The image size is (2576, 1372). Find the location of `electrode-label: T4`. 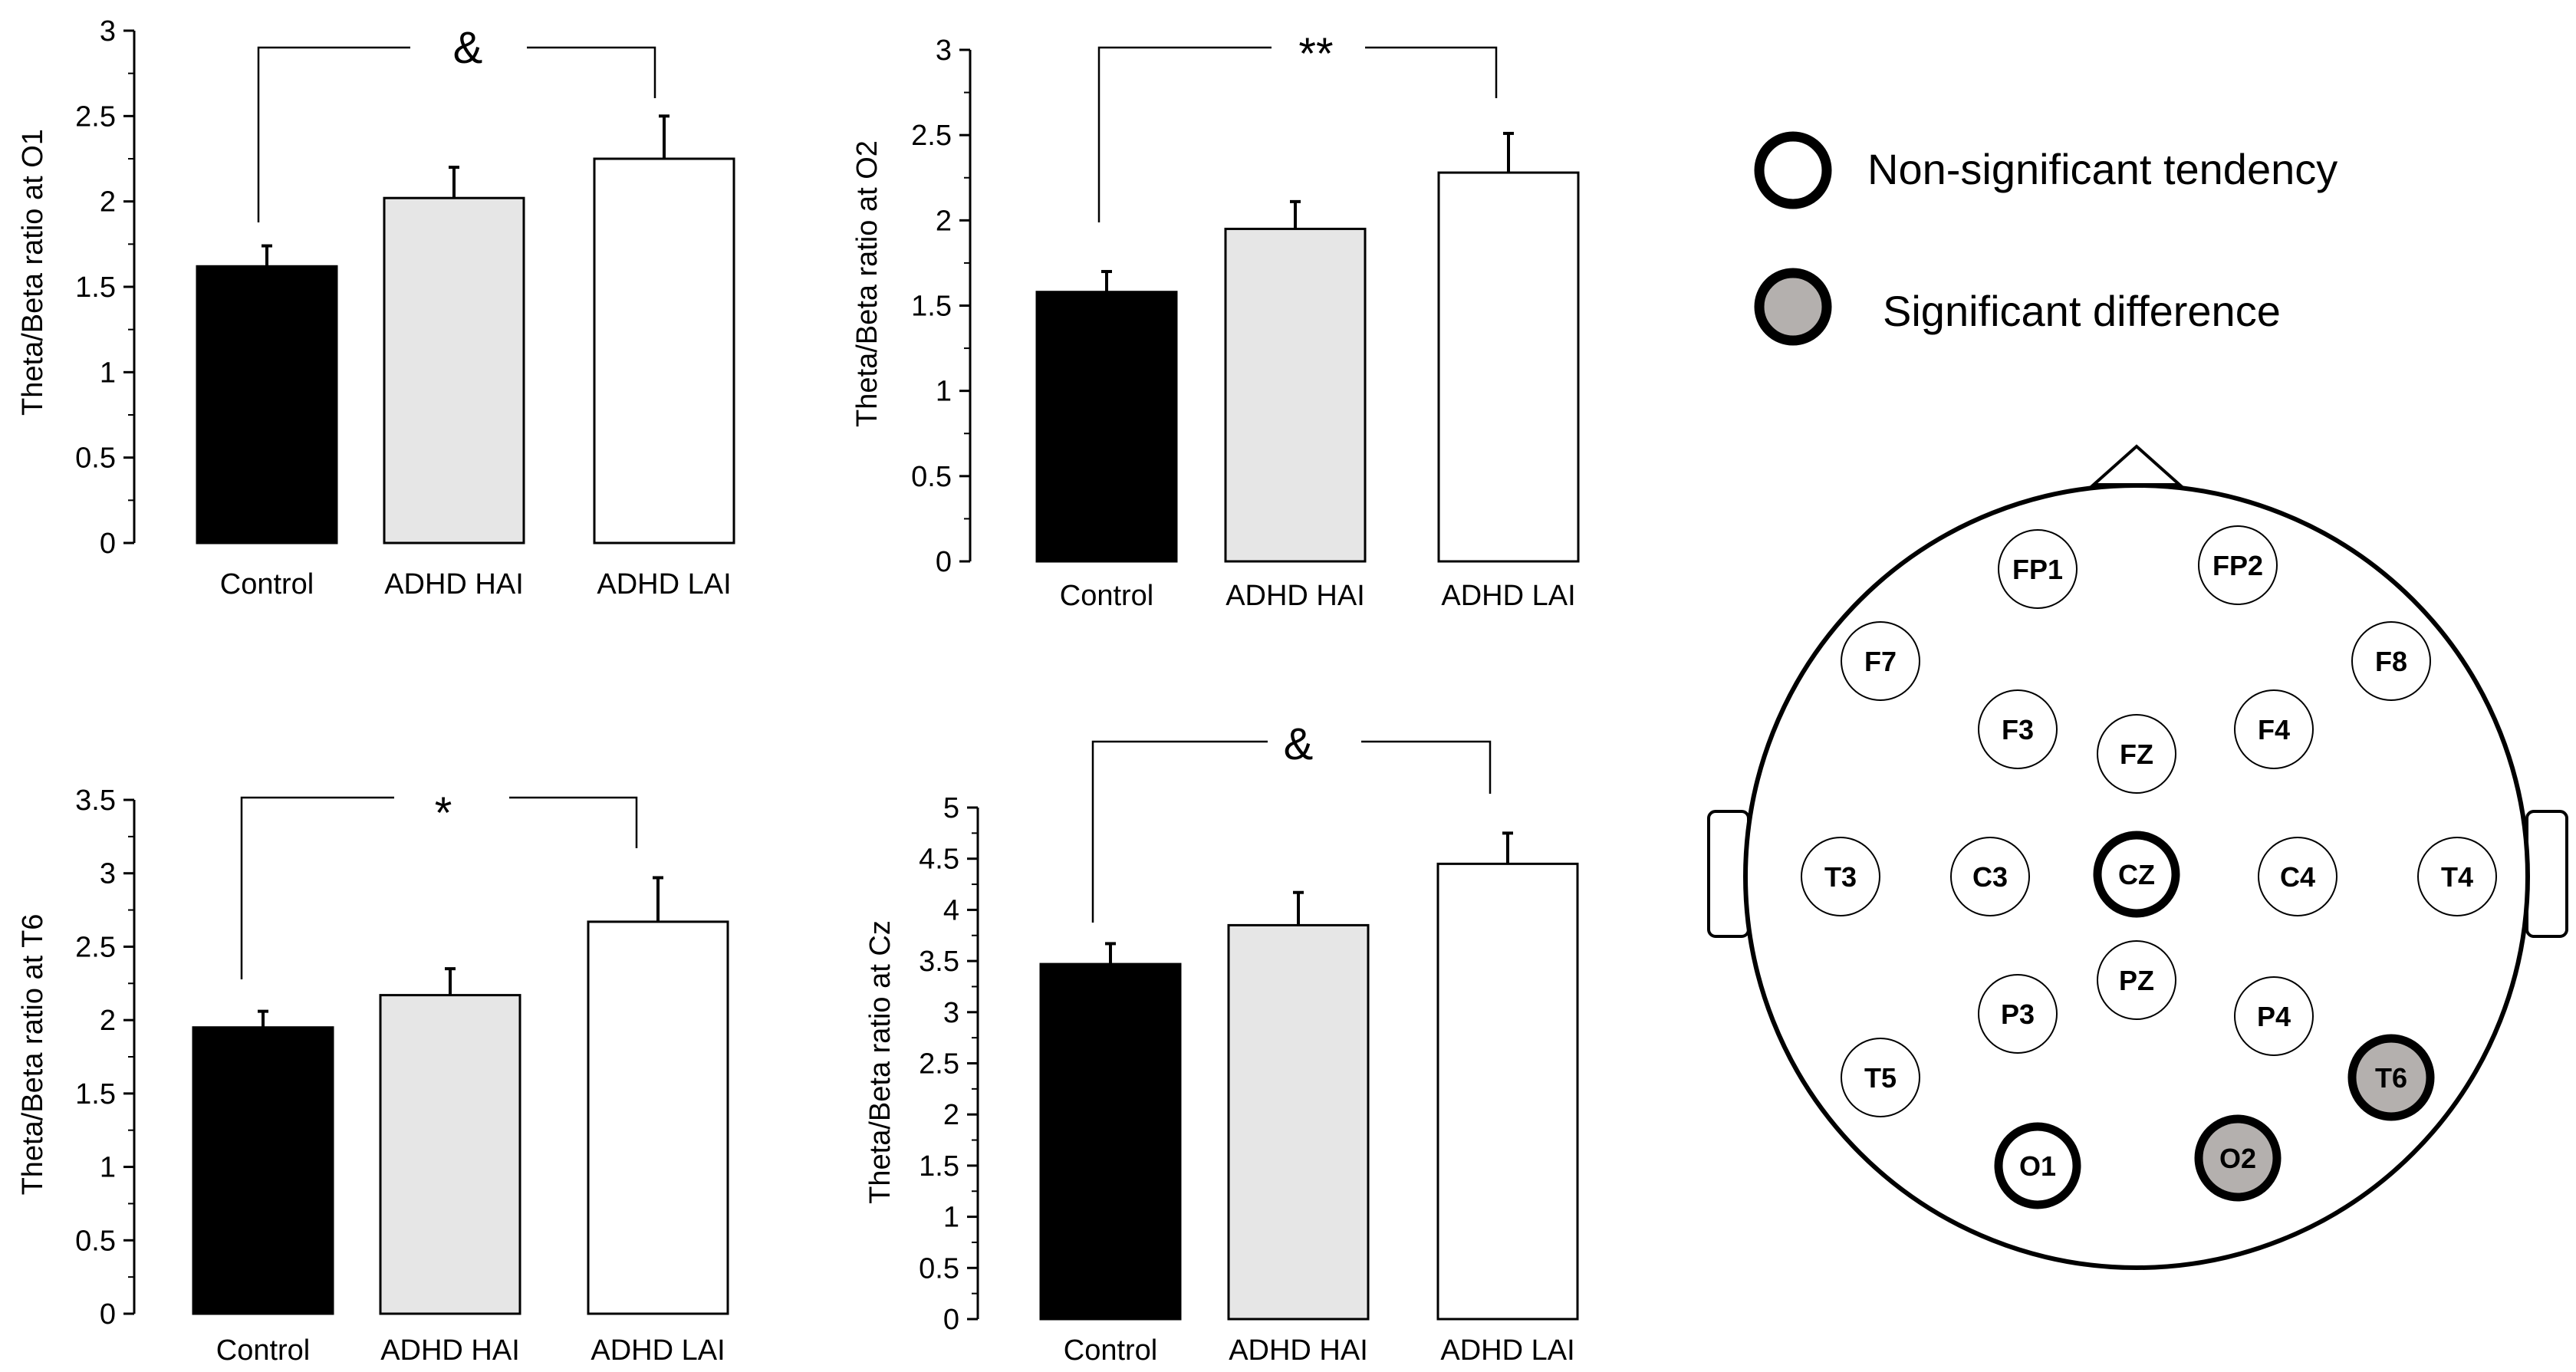

electrode-label: T4 is located at coordinates (2457, 877).